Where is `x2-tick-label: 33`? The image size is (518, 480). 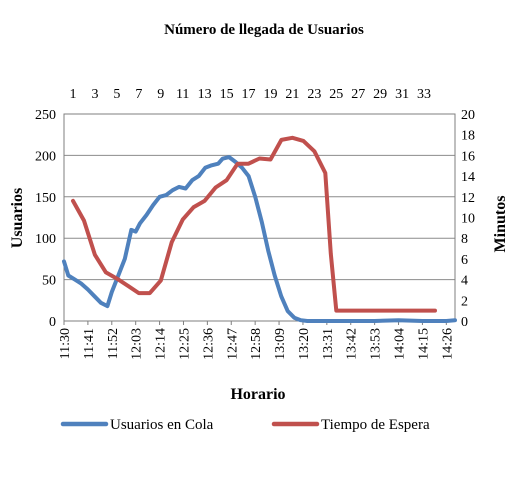
x2-tick-label: 33 is located at coordinates (424, 94).